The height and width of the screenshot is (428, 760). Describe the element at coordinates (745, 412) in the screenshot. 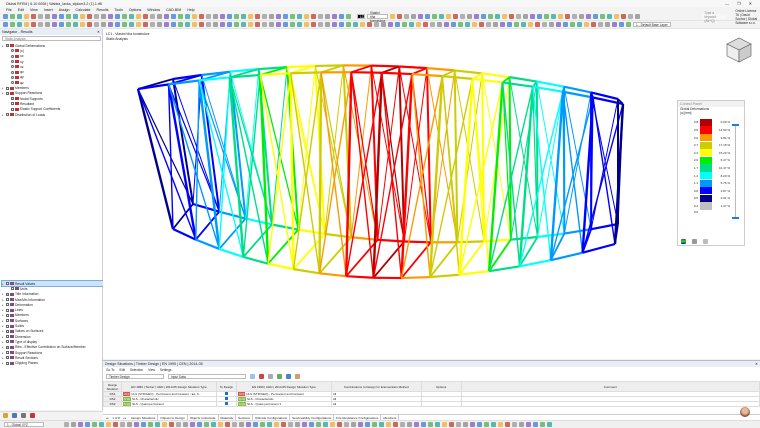

I see `user-avatar` at that location.